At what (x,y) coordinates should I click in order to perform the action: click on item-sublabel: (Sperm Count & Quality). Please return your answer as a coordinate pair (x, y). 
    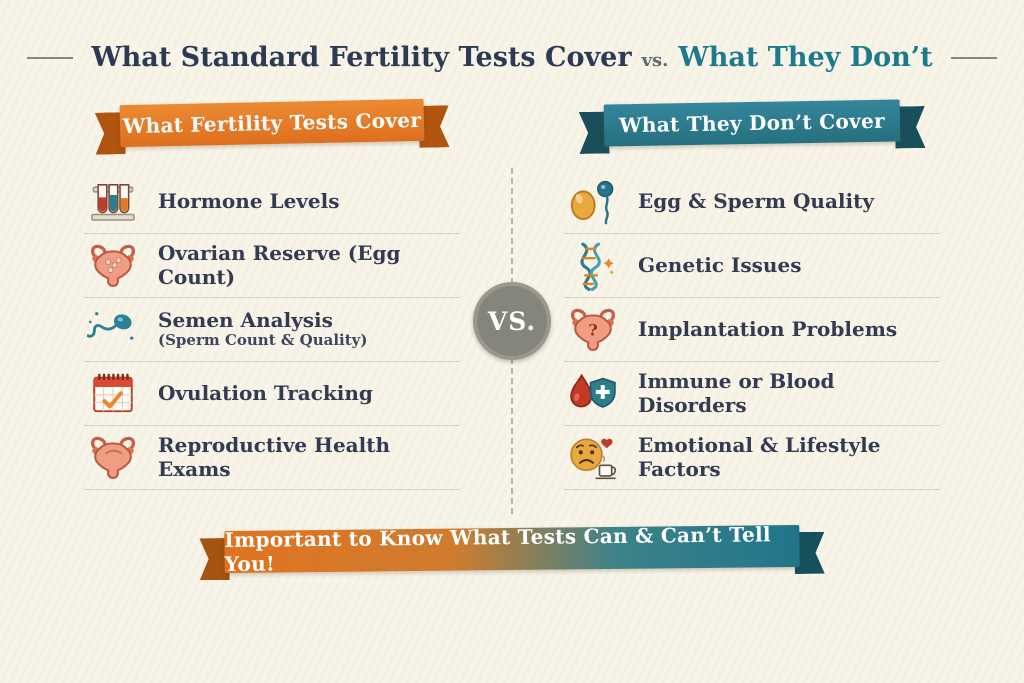
    Looking at the image, I should click on (263, 340).